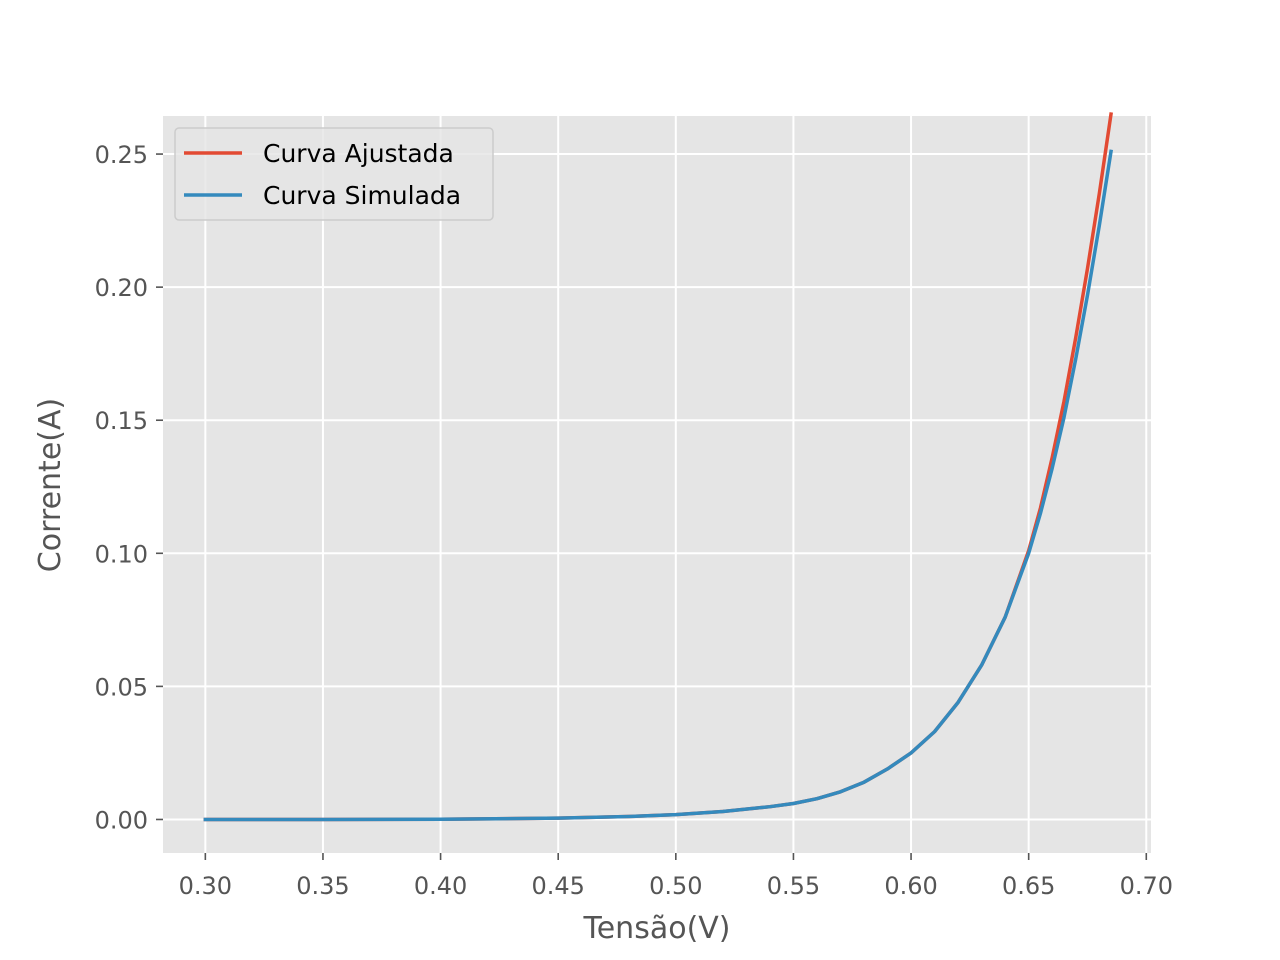 The image size is (1280, 960). I want to click on x-tick-label: 0.55, so click(793, 886).